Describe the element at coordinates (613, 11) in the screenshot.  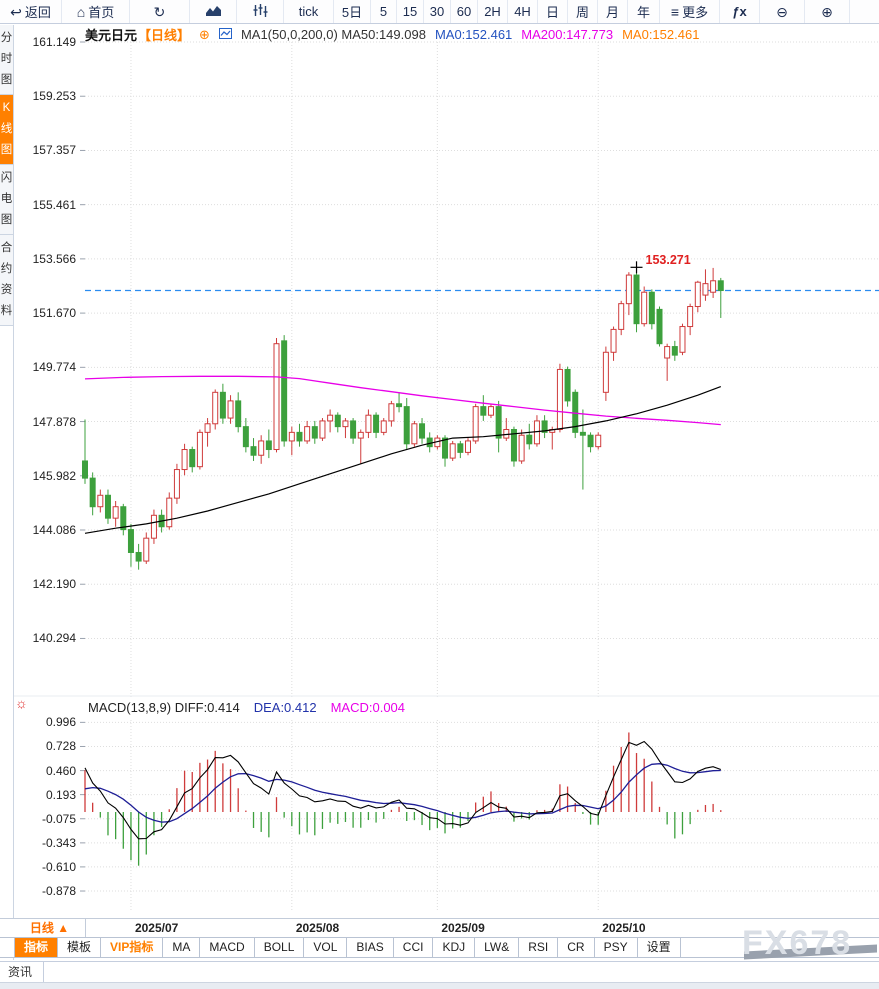
I see `toolbar-button-月: 月` at that location.